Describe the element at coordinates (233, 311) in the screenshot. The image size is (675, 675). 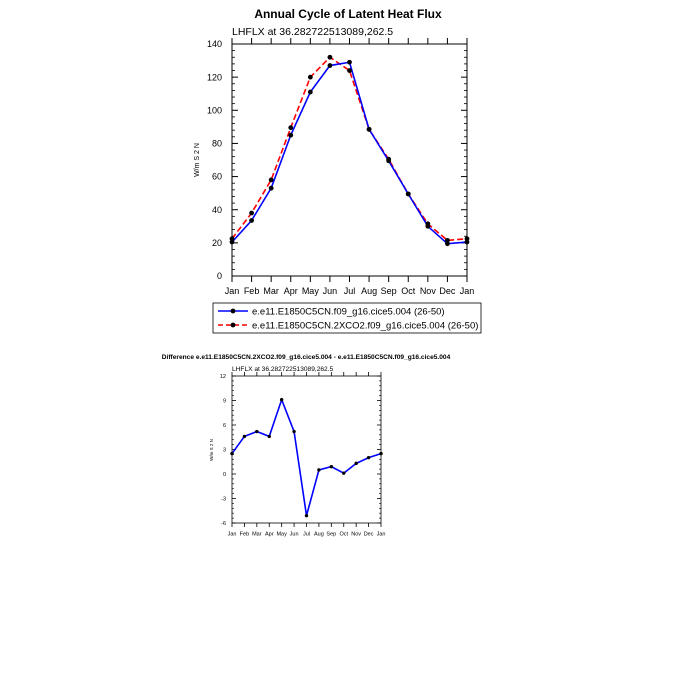
I see `legend-marker-control` at that location.